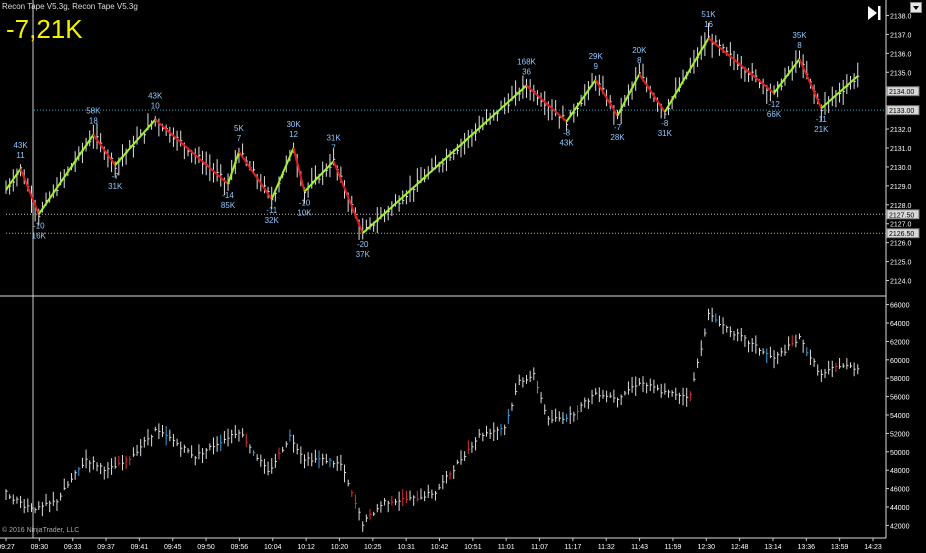 This screenshot has width=926, height=553. What do you see at coordinates (239, 128) in the screenshot?
I see `swing-label-volume: 5K` at bounding box center [239, 128].